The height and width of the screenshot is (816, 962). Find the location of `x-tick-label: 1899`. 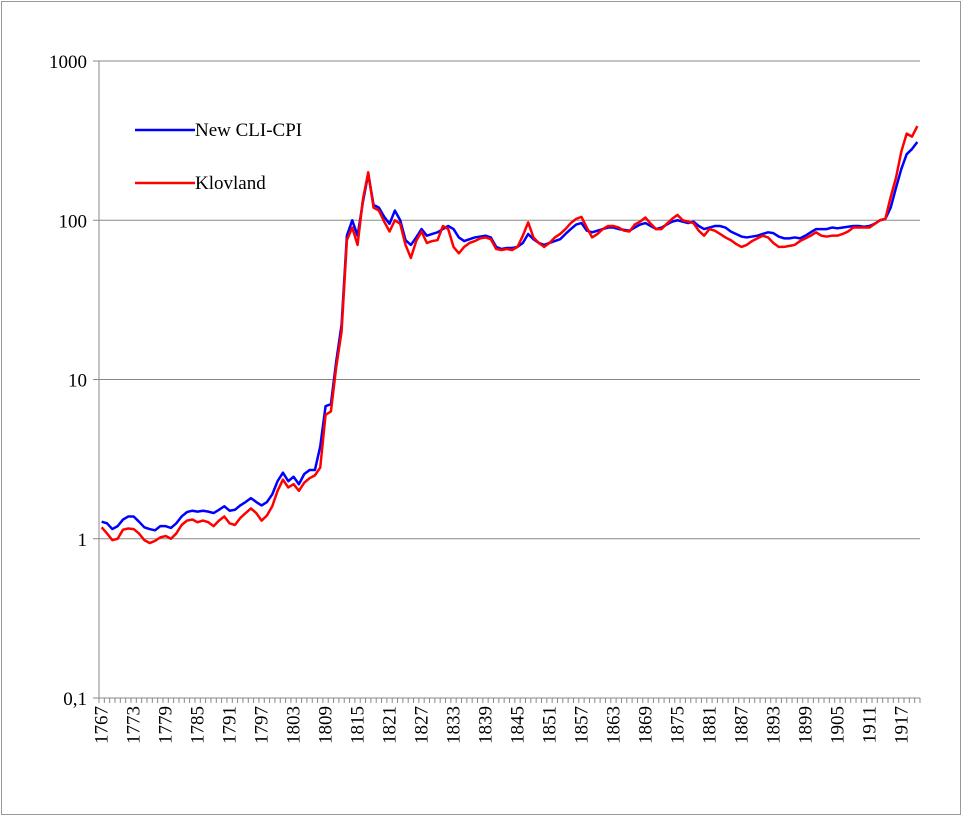

x-tick-label: 1899 is located at coordinates (805, 725).